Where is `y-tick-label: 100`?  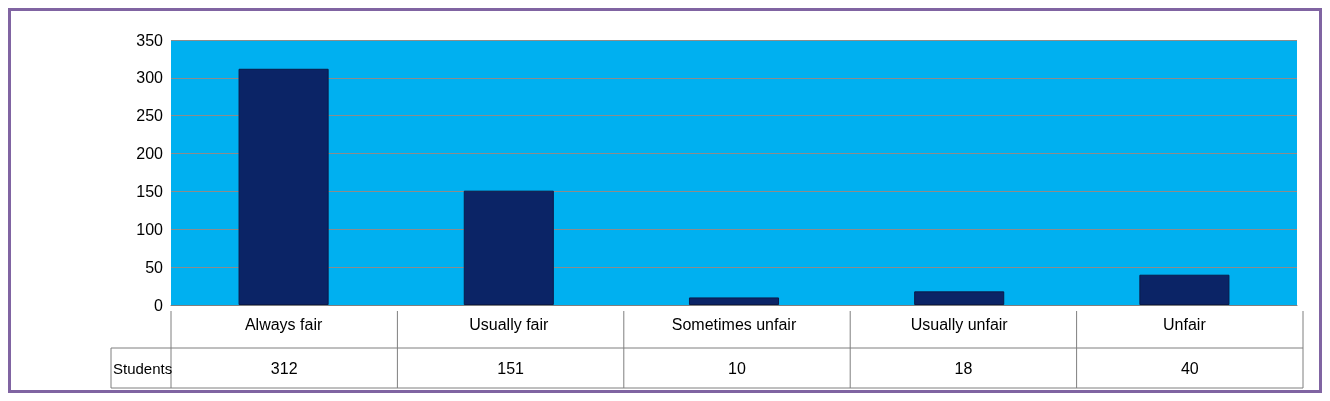
y-tick-label: 100 is located at coordinates (150, 229).